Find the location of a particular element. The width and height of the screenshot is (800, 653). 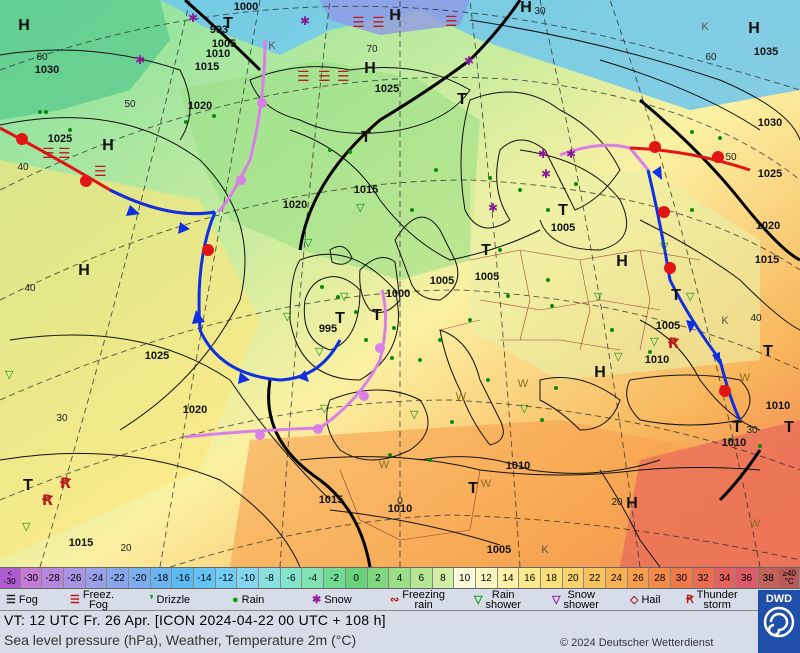

colorbar-cell: 8 is located at coordinates (443, 578).